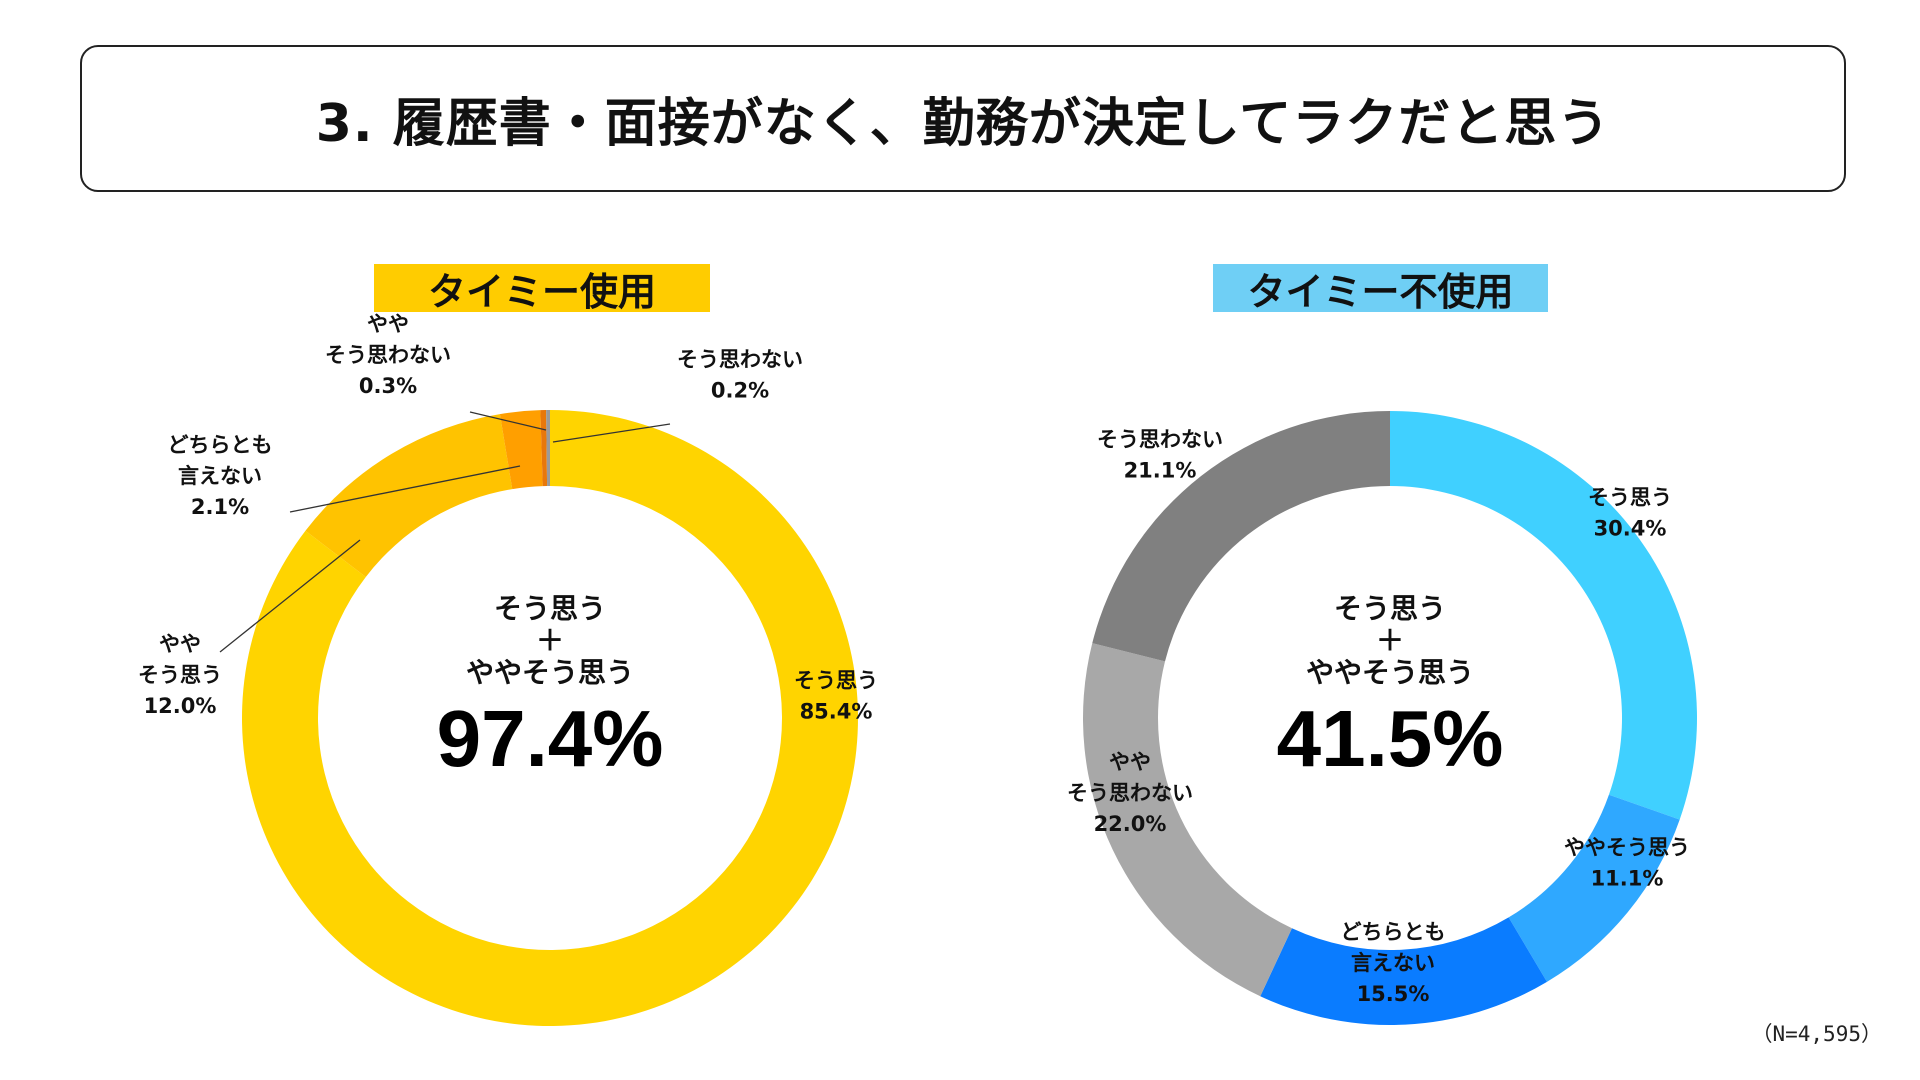  Describe the element at coordinates (1816, 1034) in the screenshot. I see `sample-size-note: （N=4,595）` at that location.